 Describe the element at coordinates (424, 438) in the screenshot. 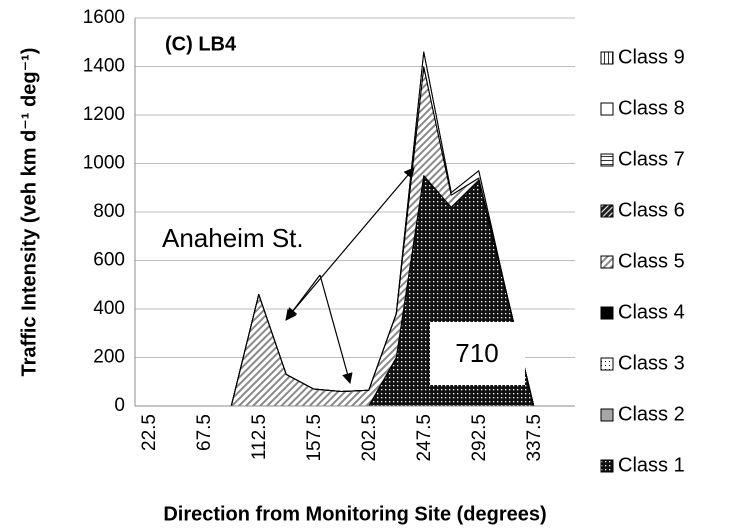

I see `x-tick-label: 247.5` at that location.